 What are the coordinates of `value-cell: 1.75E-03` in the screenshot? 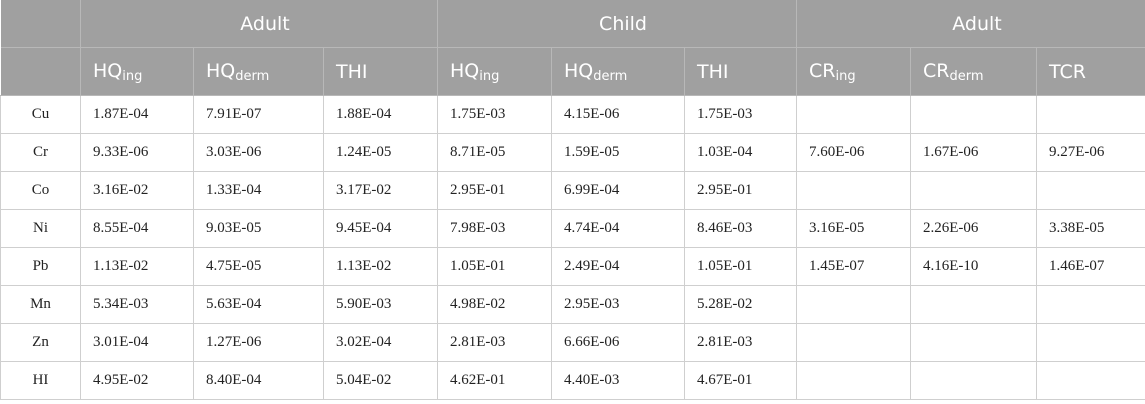 It's located at (495, 114).